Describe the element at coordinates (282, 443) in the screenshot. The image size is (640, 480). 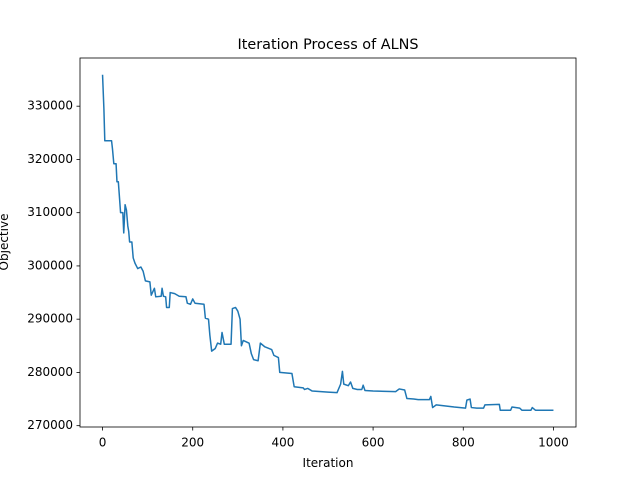
I see `x-tick-label: 400` at that location.